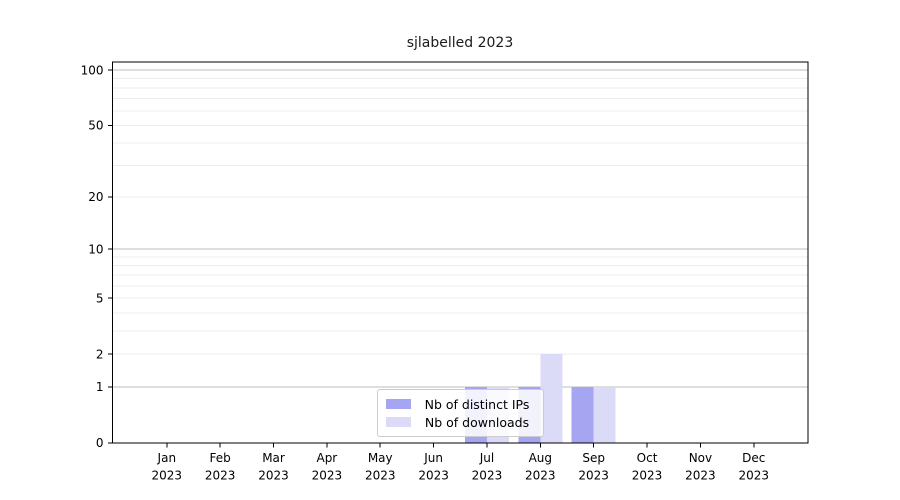  Describe the element at coordinates (477, 422) in the screenshot. I see `legend-label-downloads: Nb of downloads` at that location.